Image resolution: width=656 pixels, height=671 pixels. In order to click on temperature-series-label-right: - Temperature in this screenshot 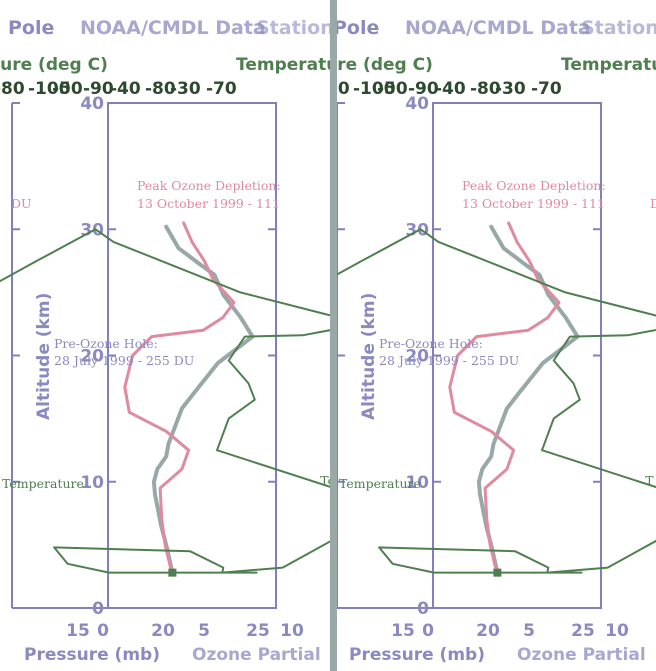, I will do `click(357, 480)`.